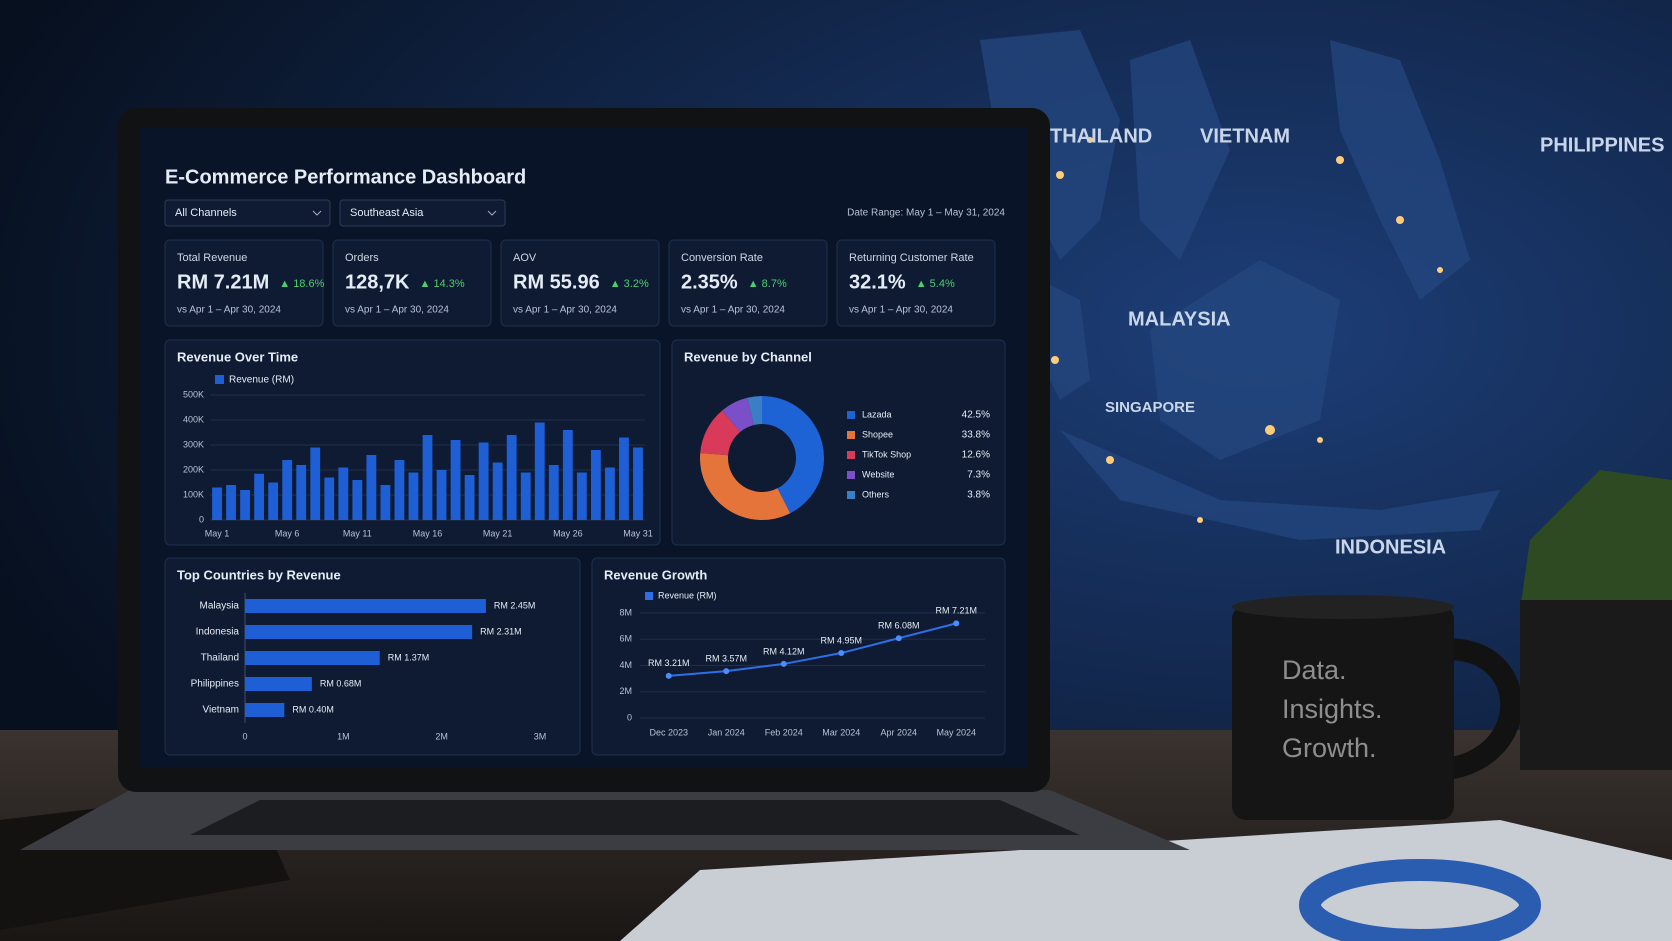 The height and width of the screenshot is (941, 1672). Describe the element at coordinates (748, 356) in the screenshot. I see `chart-title: Revenue by Channel` at that location.